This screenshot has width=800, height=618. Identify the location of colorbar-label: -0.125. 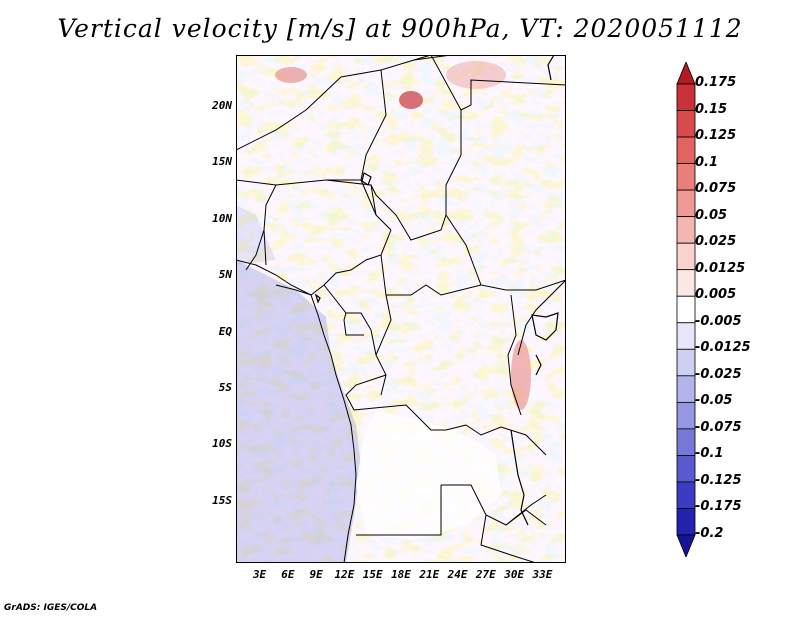
(718, 480).